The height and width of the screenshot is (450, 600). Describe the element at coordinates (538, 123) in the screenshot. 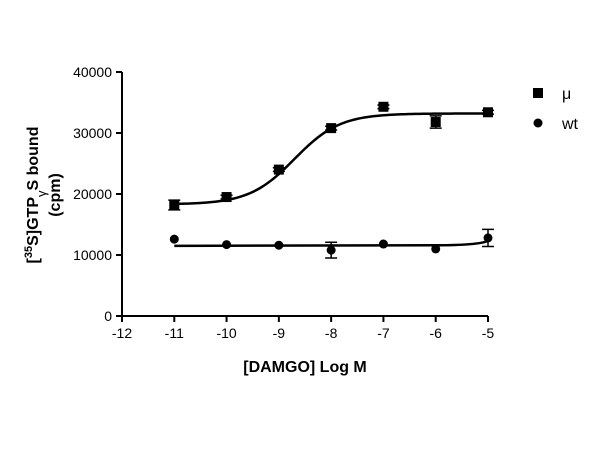

I see `legend-marker-wt` at that location.